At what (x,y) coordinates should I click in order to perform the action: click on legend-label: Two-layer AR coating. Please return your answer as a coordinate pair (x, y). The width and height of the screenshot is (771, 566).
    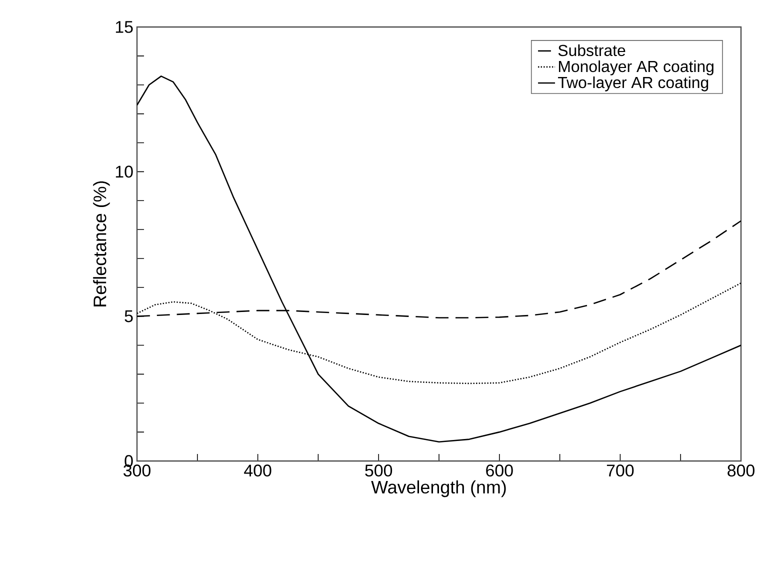
    Looking at the image, I should click on (633, 84).